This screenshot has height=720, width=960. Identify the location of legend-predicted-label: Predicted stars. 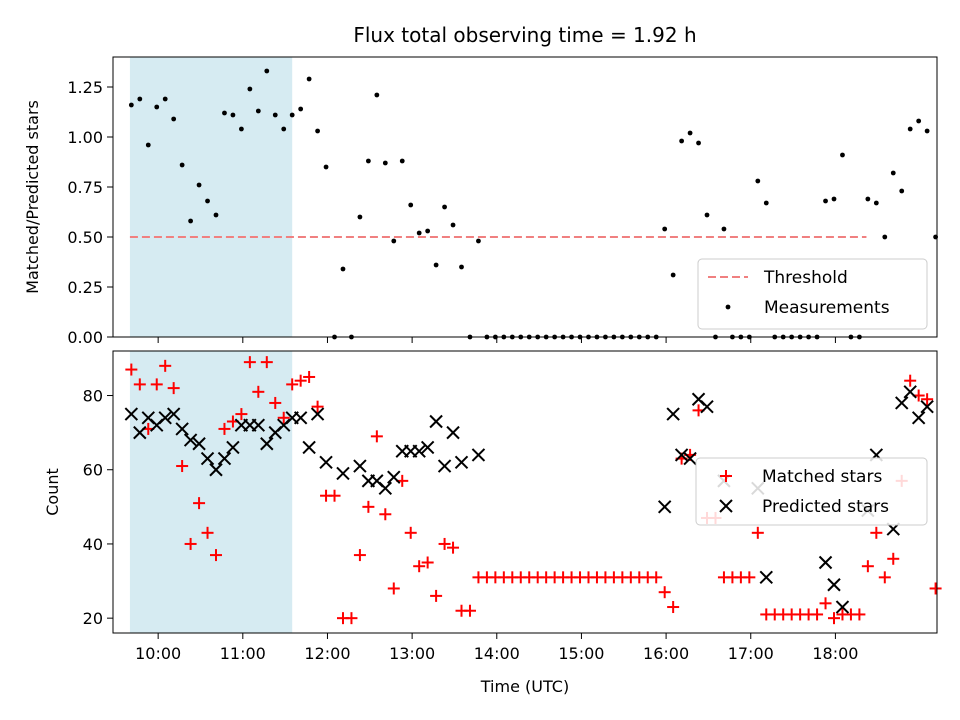
(825, 507).